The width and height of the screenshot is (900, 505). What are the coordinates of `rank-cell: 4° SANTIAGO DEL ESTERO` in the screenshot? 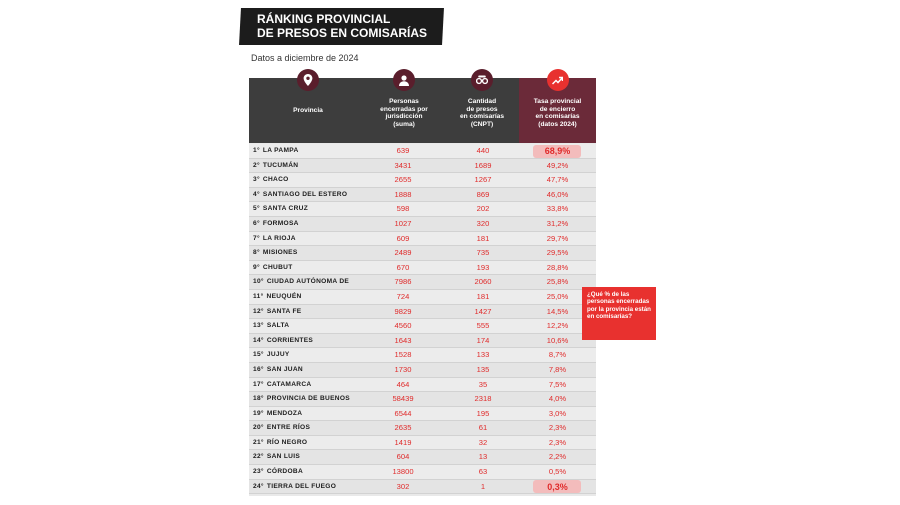 It's located at (312, 195).